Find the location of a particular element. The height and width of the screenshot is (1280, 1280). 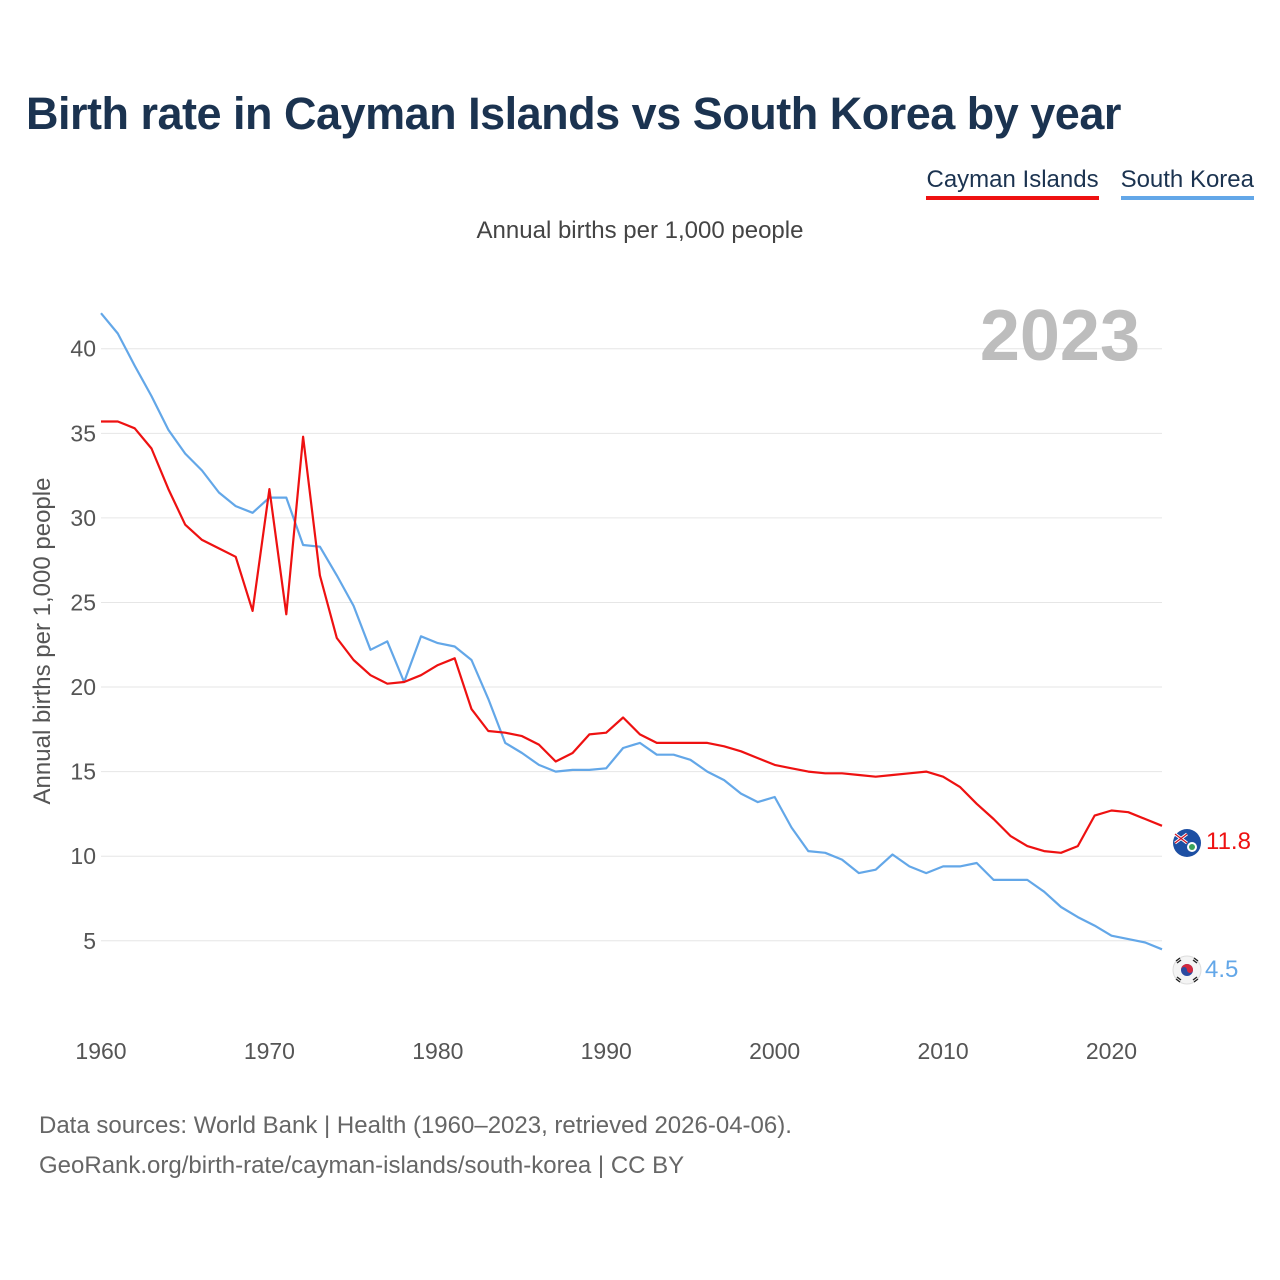

y-tick-label: 15 is located at coordinates (83, 772).